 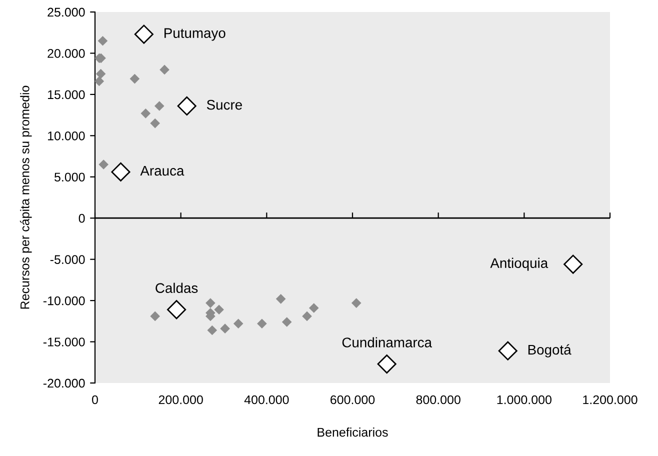 What do you see at coordinates (524, 399) in the screenshot?
I see `x-tick-label: 1.000.000` at bounding box center [524, 399].